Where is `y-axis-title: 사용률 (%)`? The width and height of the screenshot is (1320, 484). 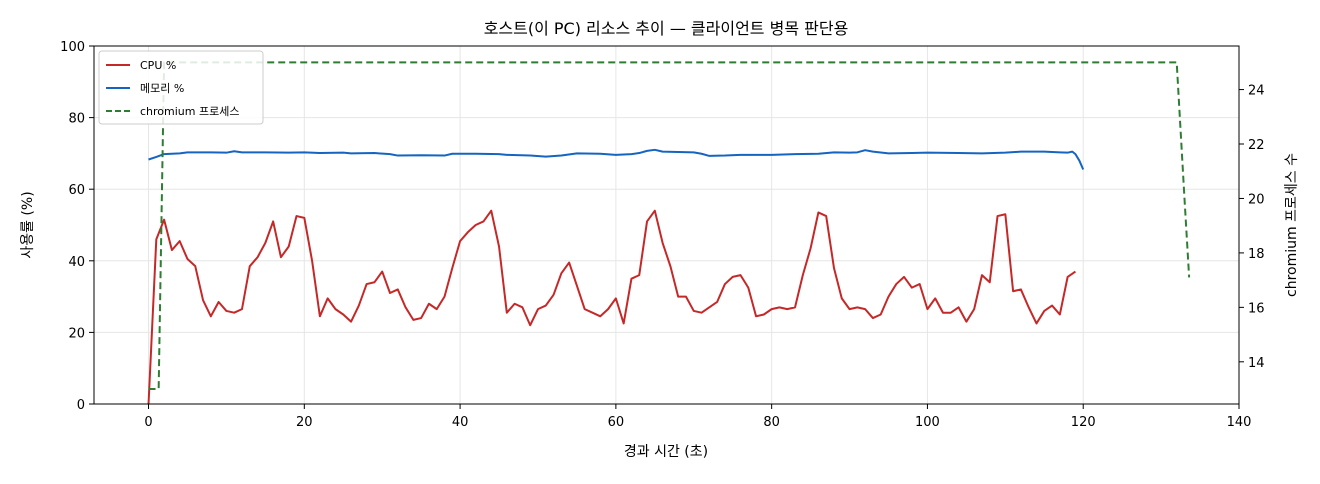 y-axis-title: 사용률 (%) is located at coordinates (28, 224).